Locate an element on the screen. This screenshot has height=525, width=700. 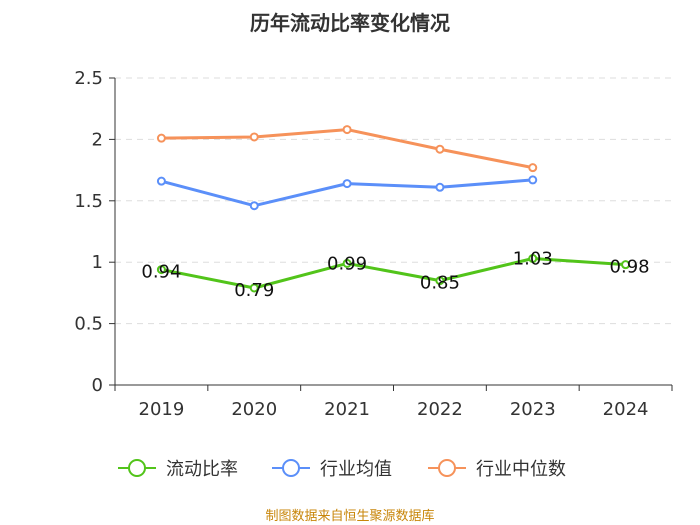
y-tick-label-3: 1.5 is located at coordinates (88, 201).